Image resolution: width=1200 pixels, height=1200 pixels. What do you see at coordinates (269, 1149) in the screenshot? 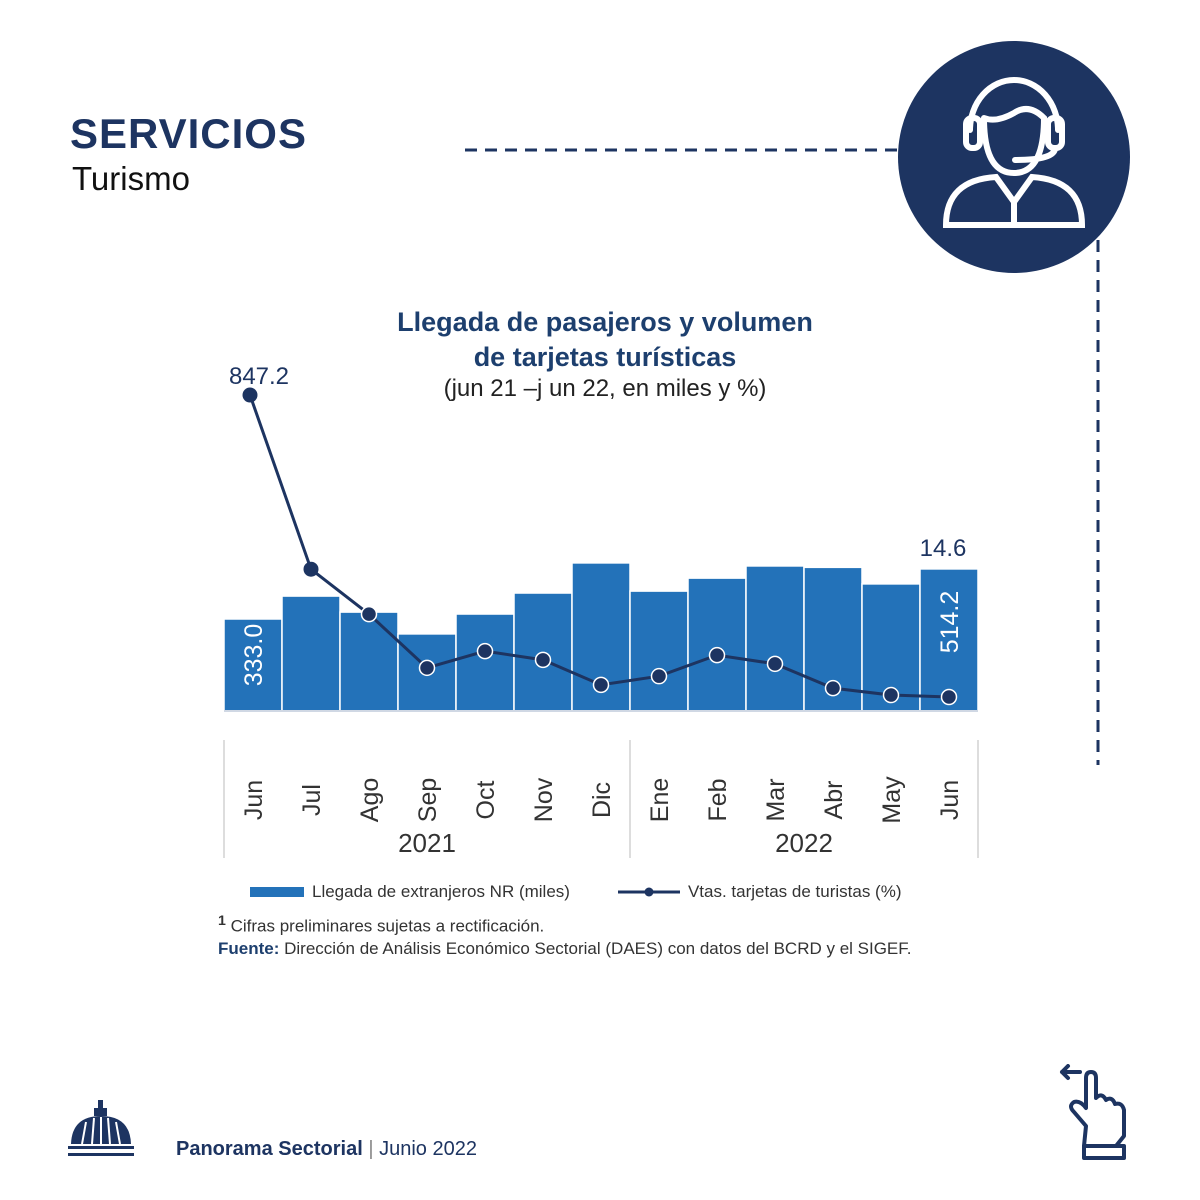
I see `footer-brand: Panorama Sectorial` at bounding box center [269, 1149].